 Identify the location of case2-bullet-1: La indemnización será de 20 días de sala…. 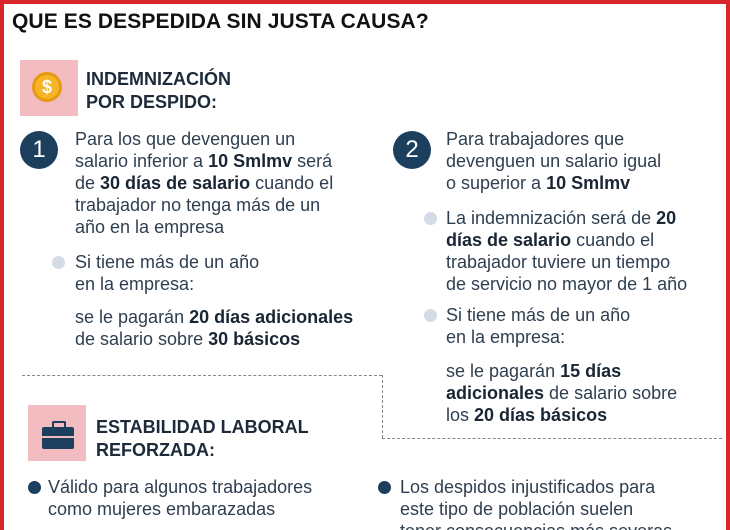
(567, 251).